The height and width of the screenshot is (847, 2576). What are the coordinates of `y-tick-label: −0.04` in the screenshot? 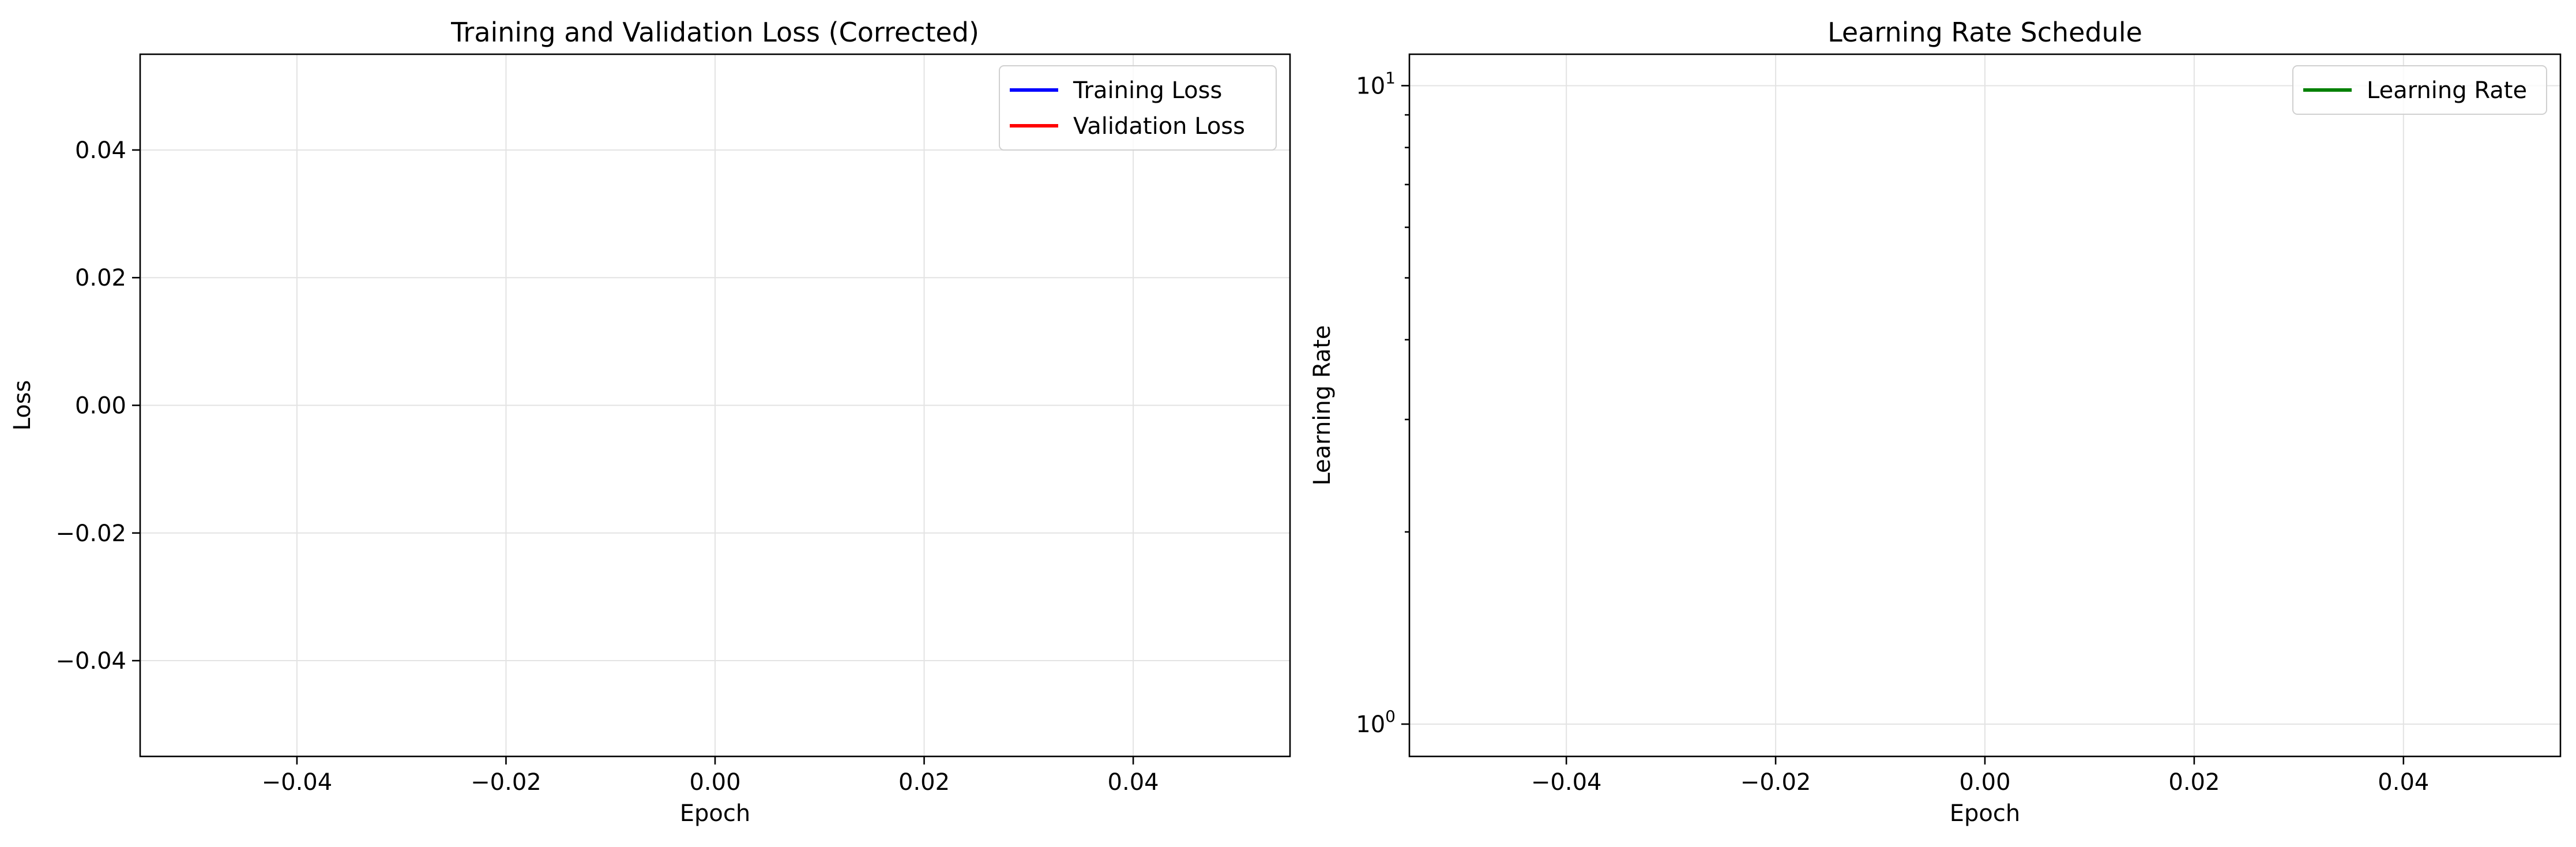 It's located at (90, 661).